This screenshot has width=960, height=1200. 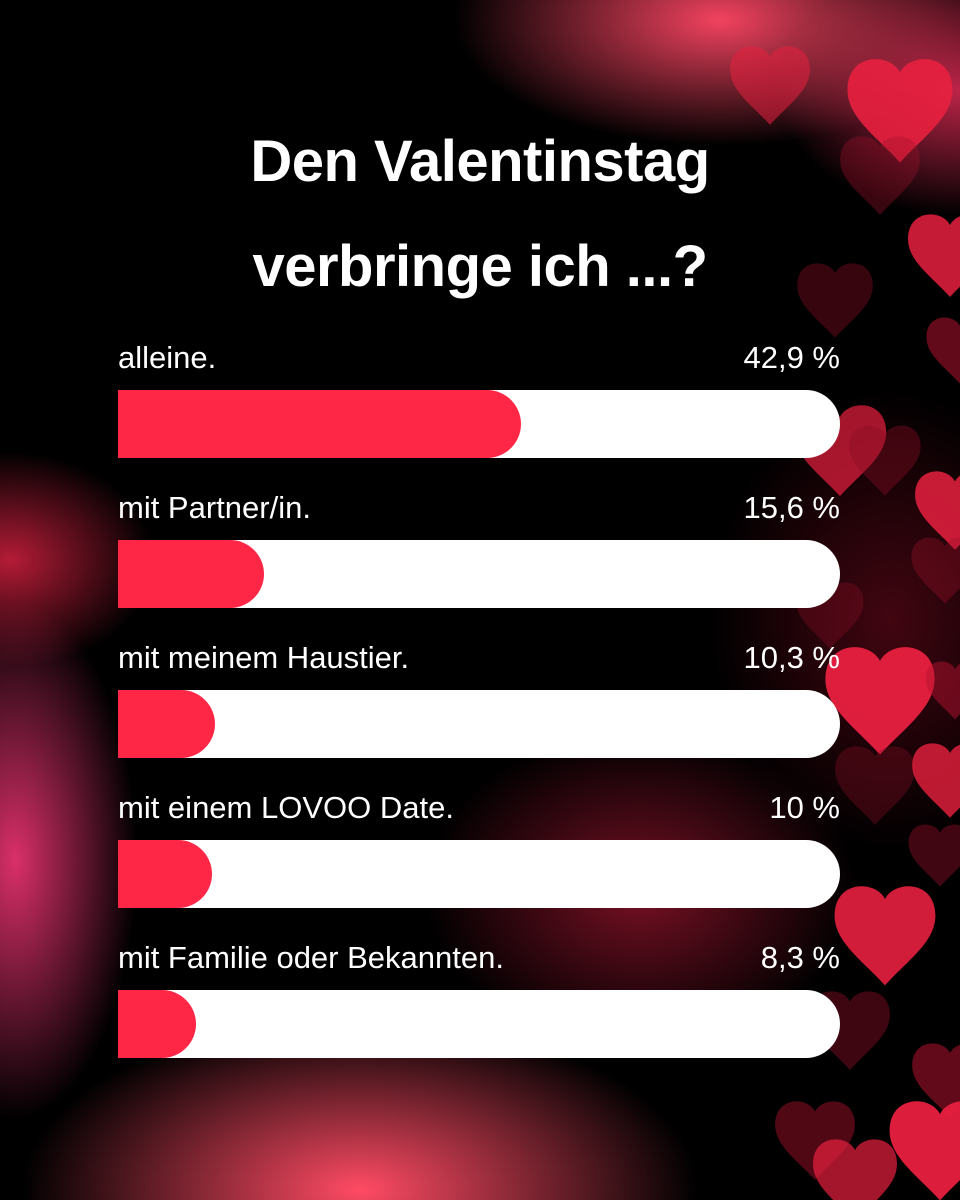 What do you see at coordinates (311, 957) in the screenshot?
I see `option-label: mit Familie oder Bekannten.` at bounding box center [311, 957].